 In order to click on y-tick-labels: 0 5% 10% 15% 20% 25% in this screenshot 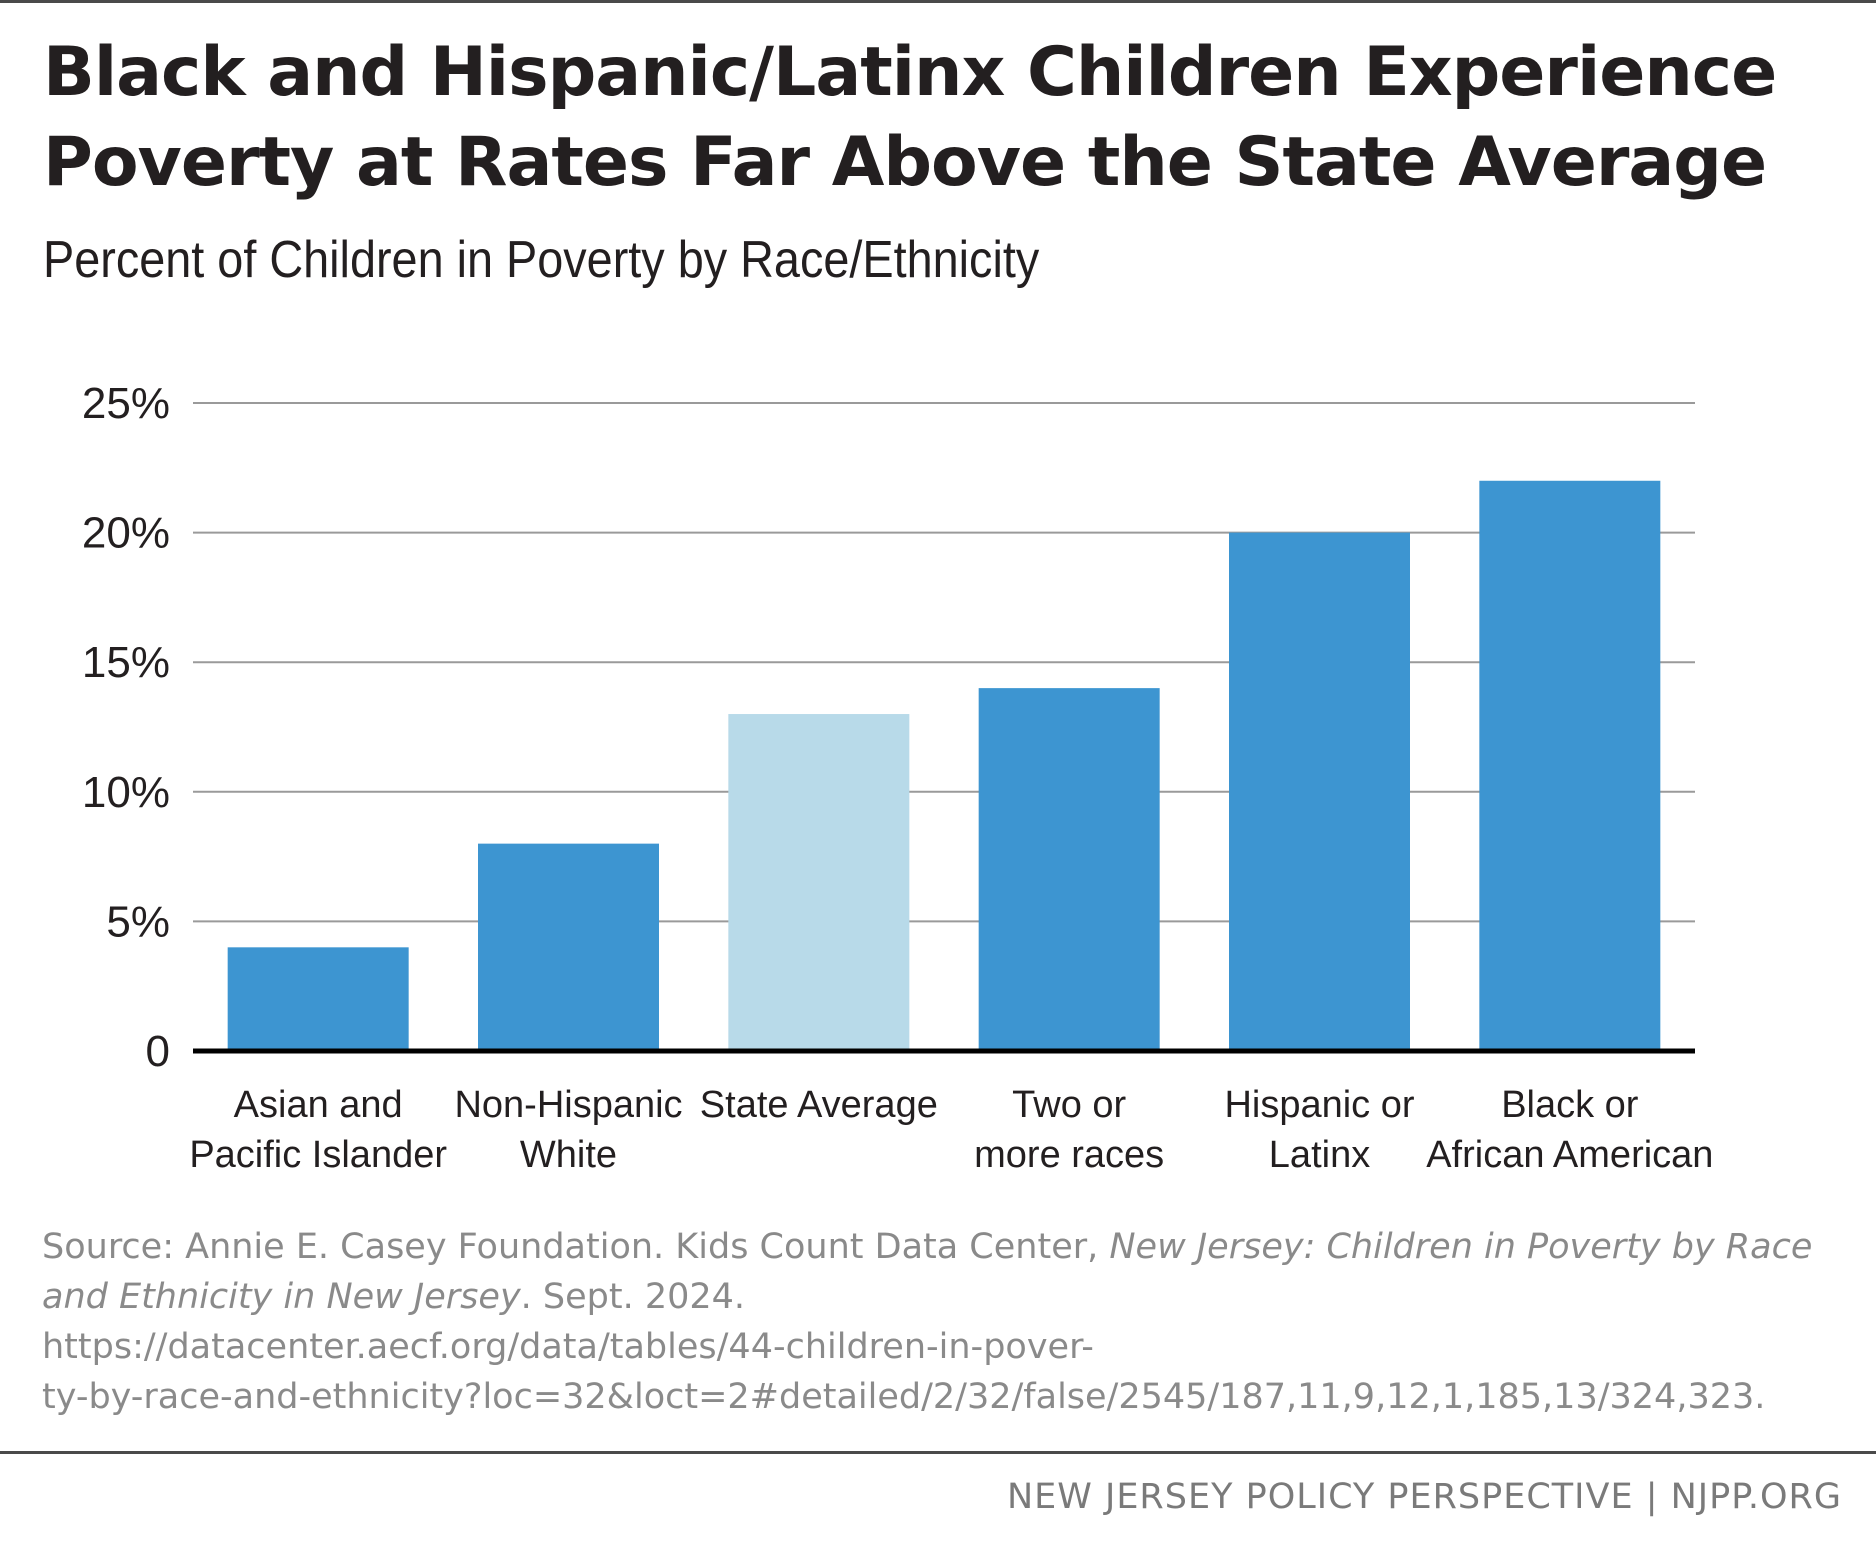, I will do `click(126, 727)`.